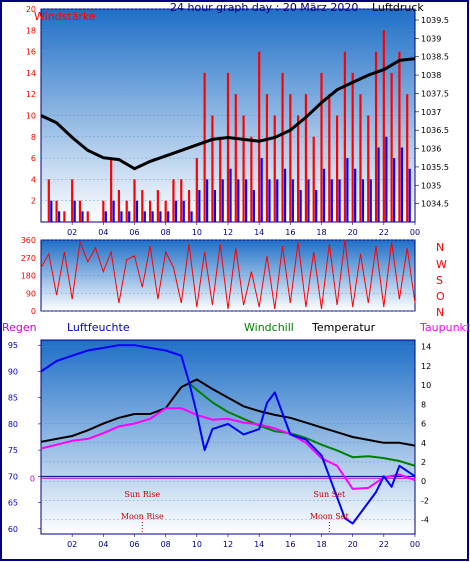 The image size is (470, 562). I want to click on compass-o: O, so click(440, 296).